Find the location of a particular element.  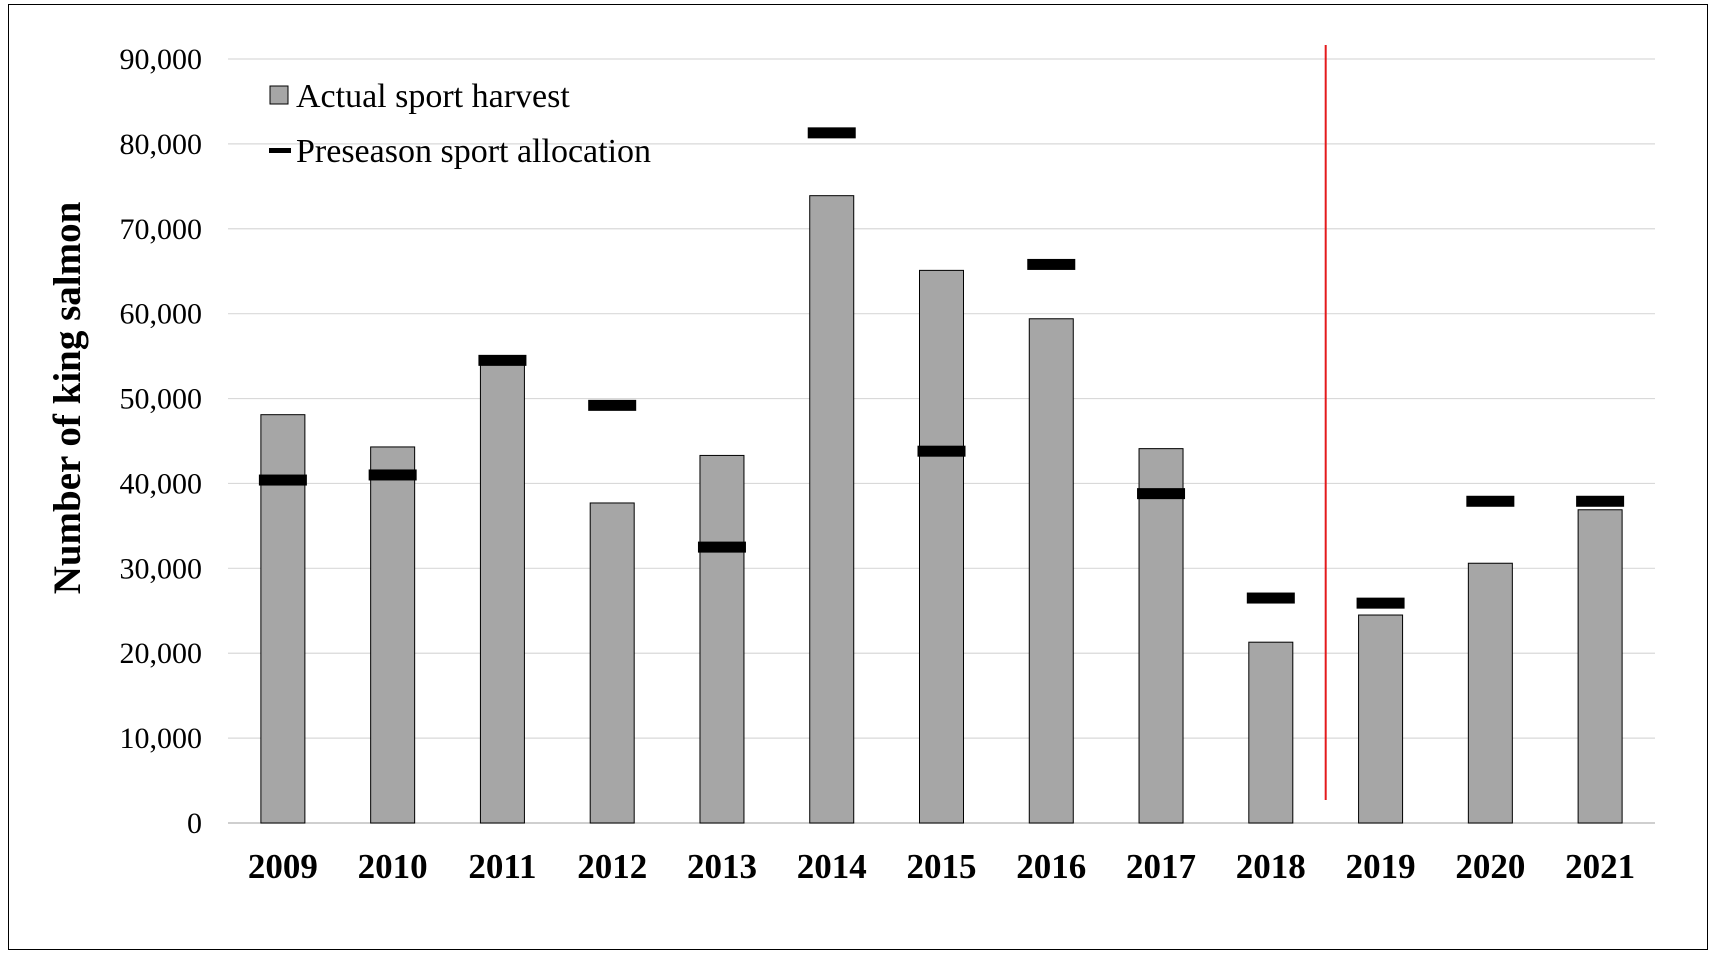

y-tick-label: 0 is located at coordinates (194, 823).